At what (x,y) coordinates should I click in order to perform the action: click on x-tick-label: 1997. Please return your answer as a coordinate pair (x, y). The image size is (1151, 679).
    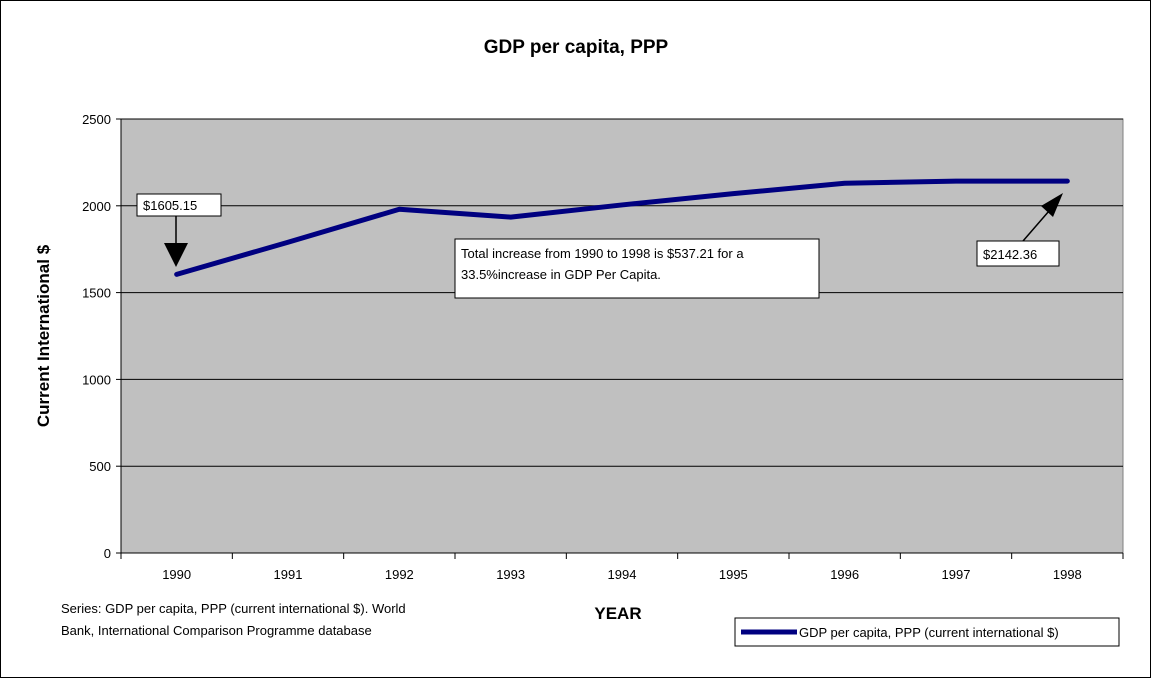
    Looking at the image, I should click on (956, 574).